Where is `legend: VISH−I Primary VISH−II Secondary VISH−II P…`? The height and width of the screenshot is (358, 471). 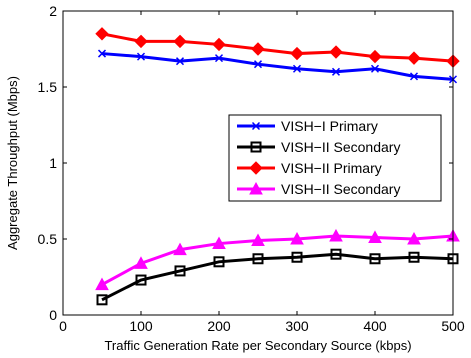
legend: VISH−I Primary VISH−II Secondary VISH−II P… is located at coordinates (335, 158).